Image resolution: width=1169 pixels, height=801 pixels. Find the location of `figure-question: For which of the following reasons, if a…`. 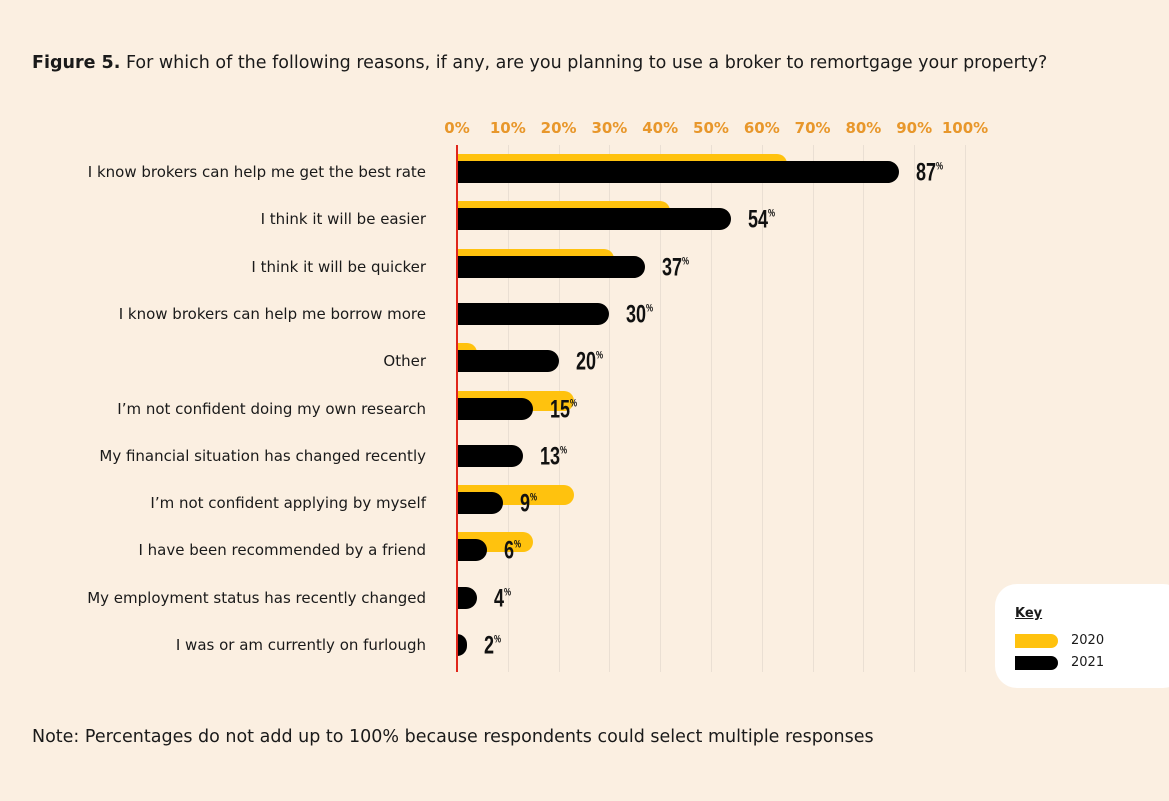

figure-question: For which of the following reasons, if a… is located at coordinates (586, 63).